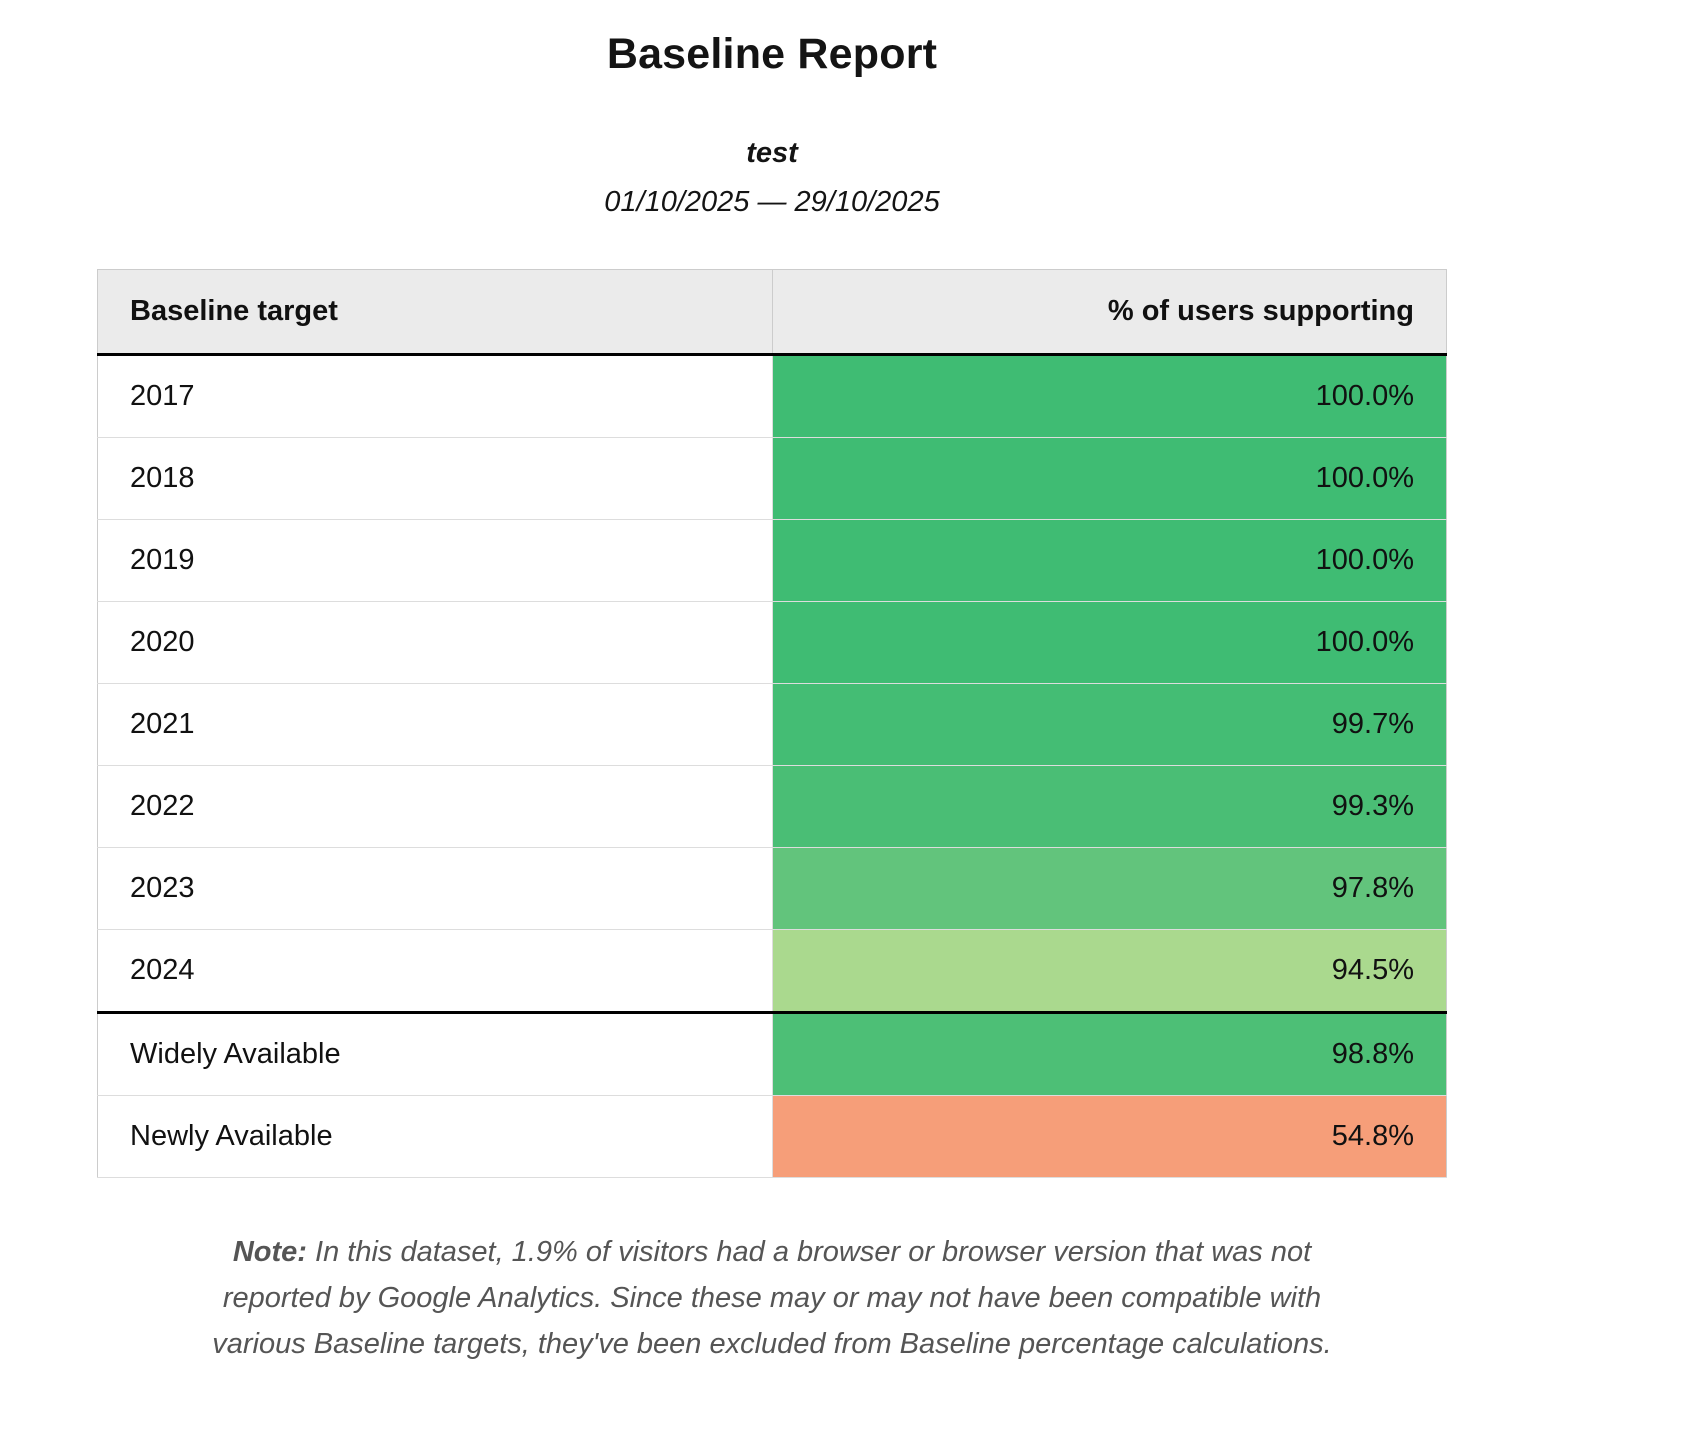  What do you see at coordinates (1109, 806) in the screenshot?
I see `row-value: 99.3%` at bounding box center [1109, 806].